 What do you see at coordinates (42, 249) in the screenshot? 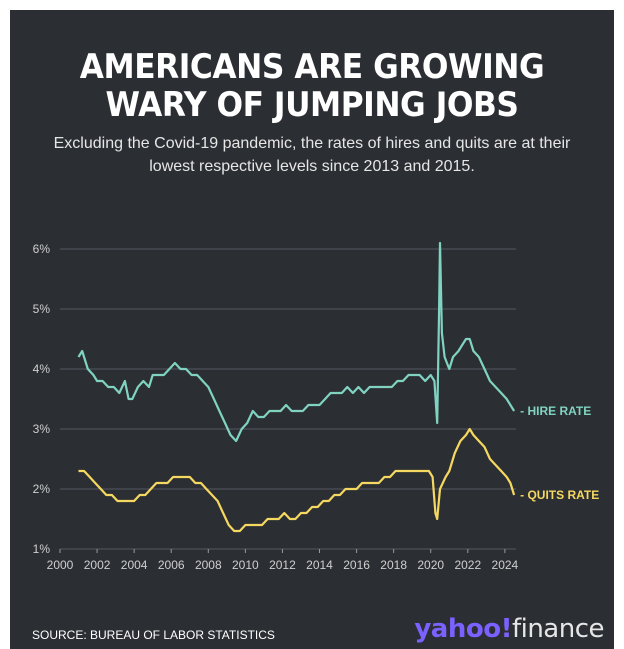
I see `y-tick-label: 6%` at bounding box center [42, 249].